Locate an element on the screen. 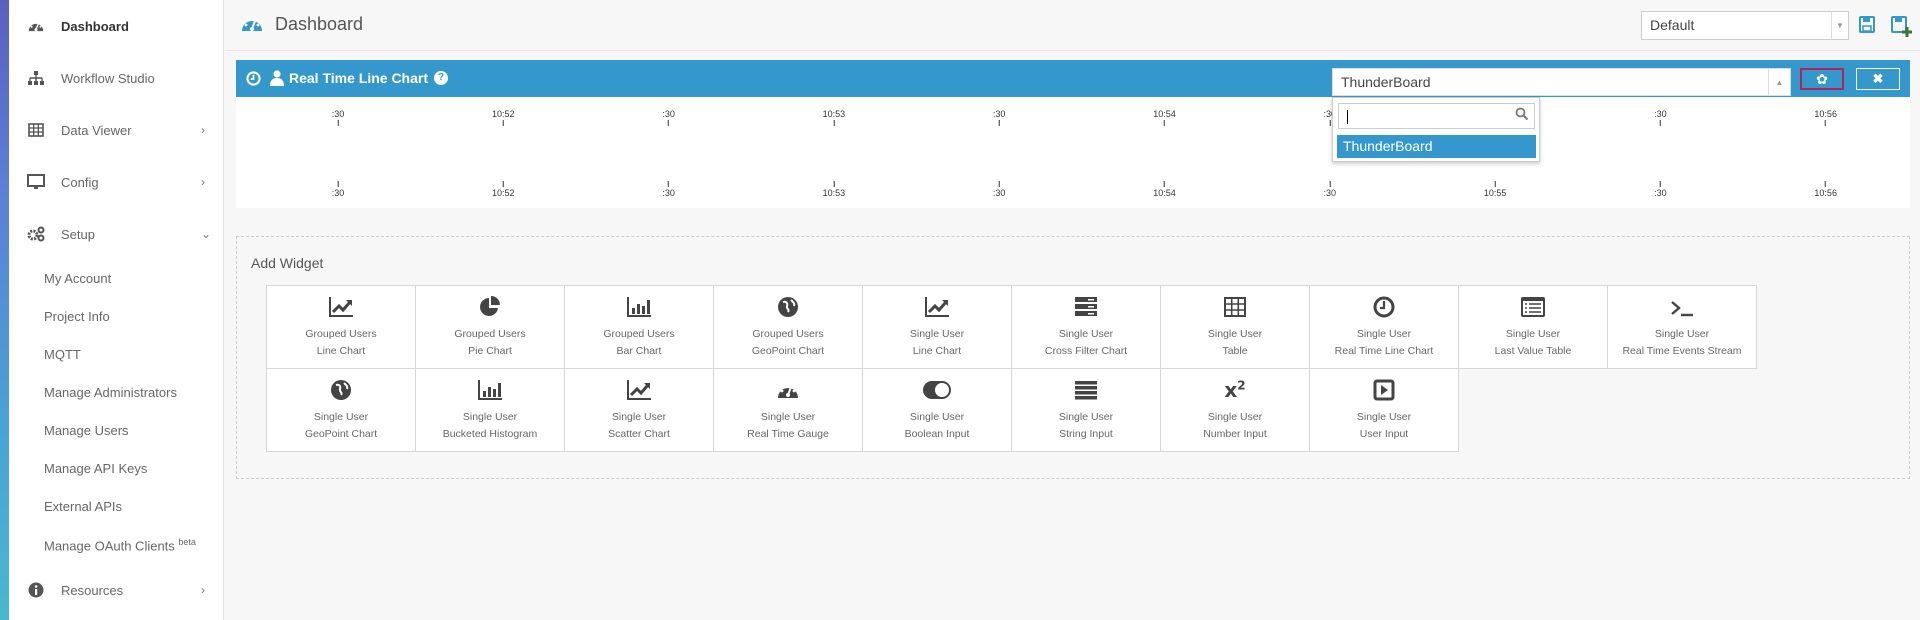 The image size is (1920, 620). sidebar-item-config: Config › is located at coordinates (116, 182).